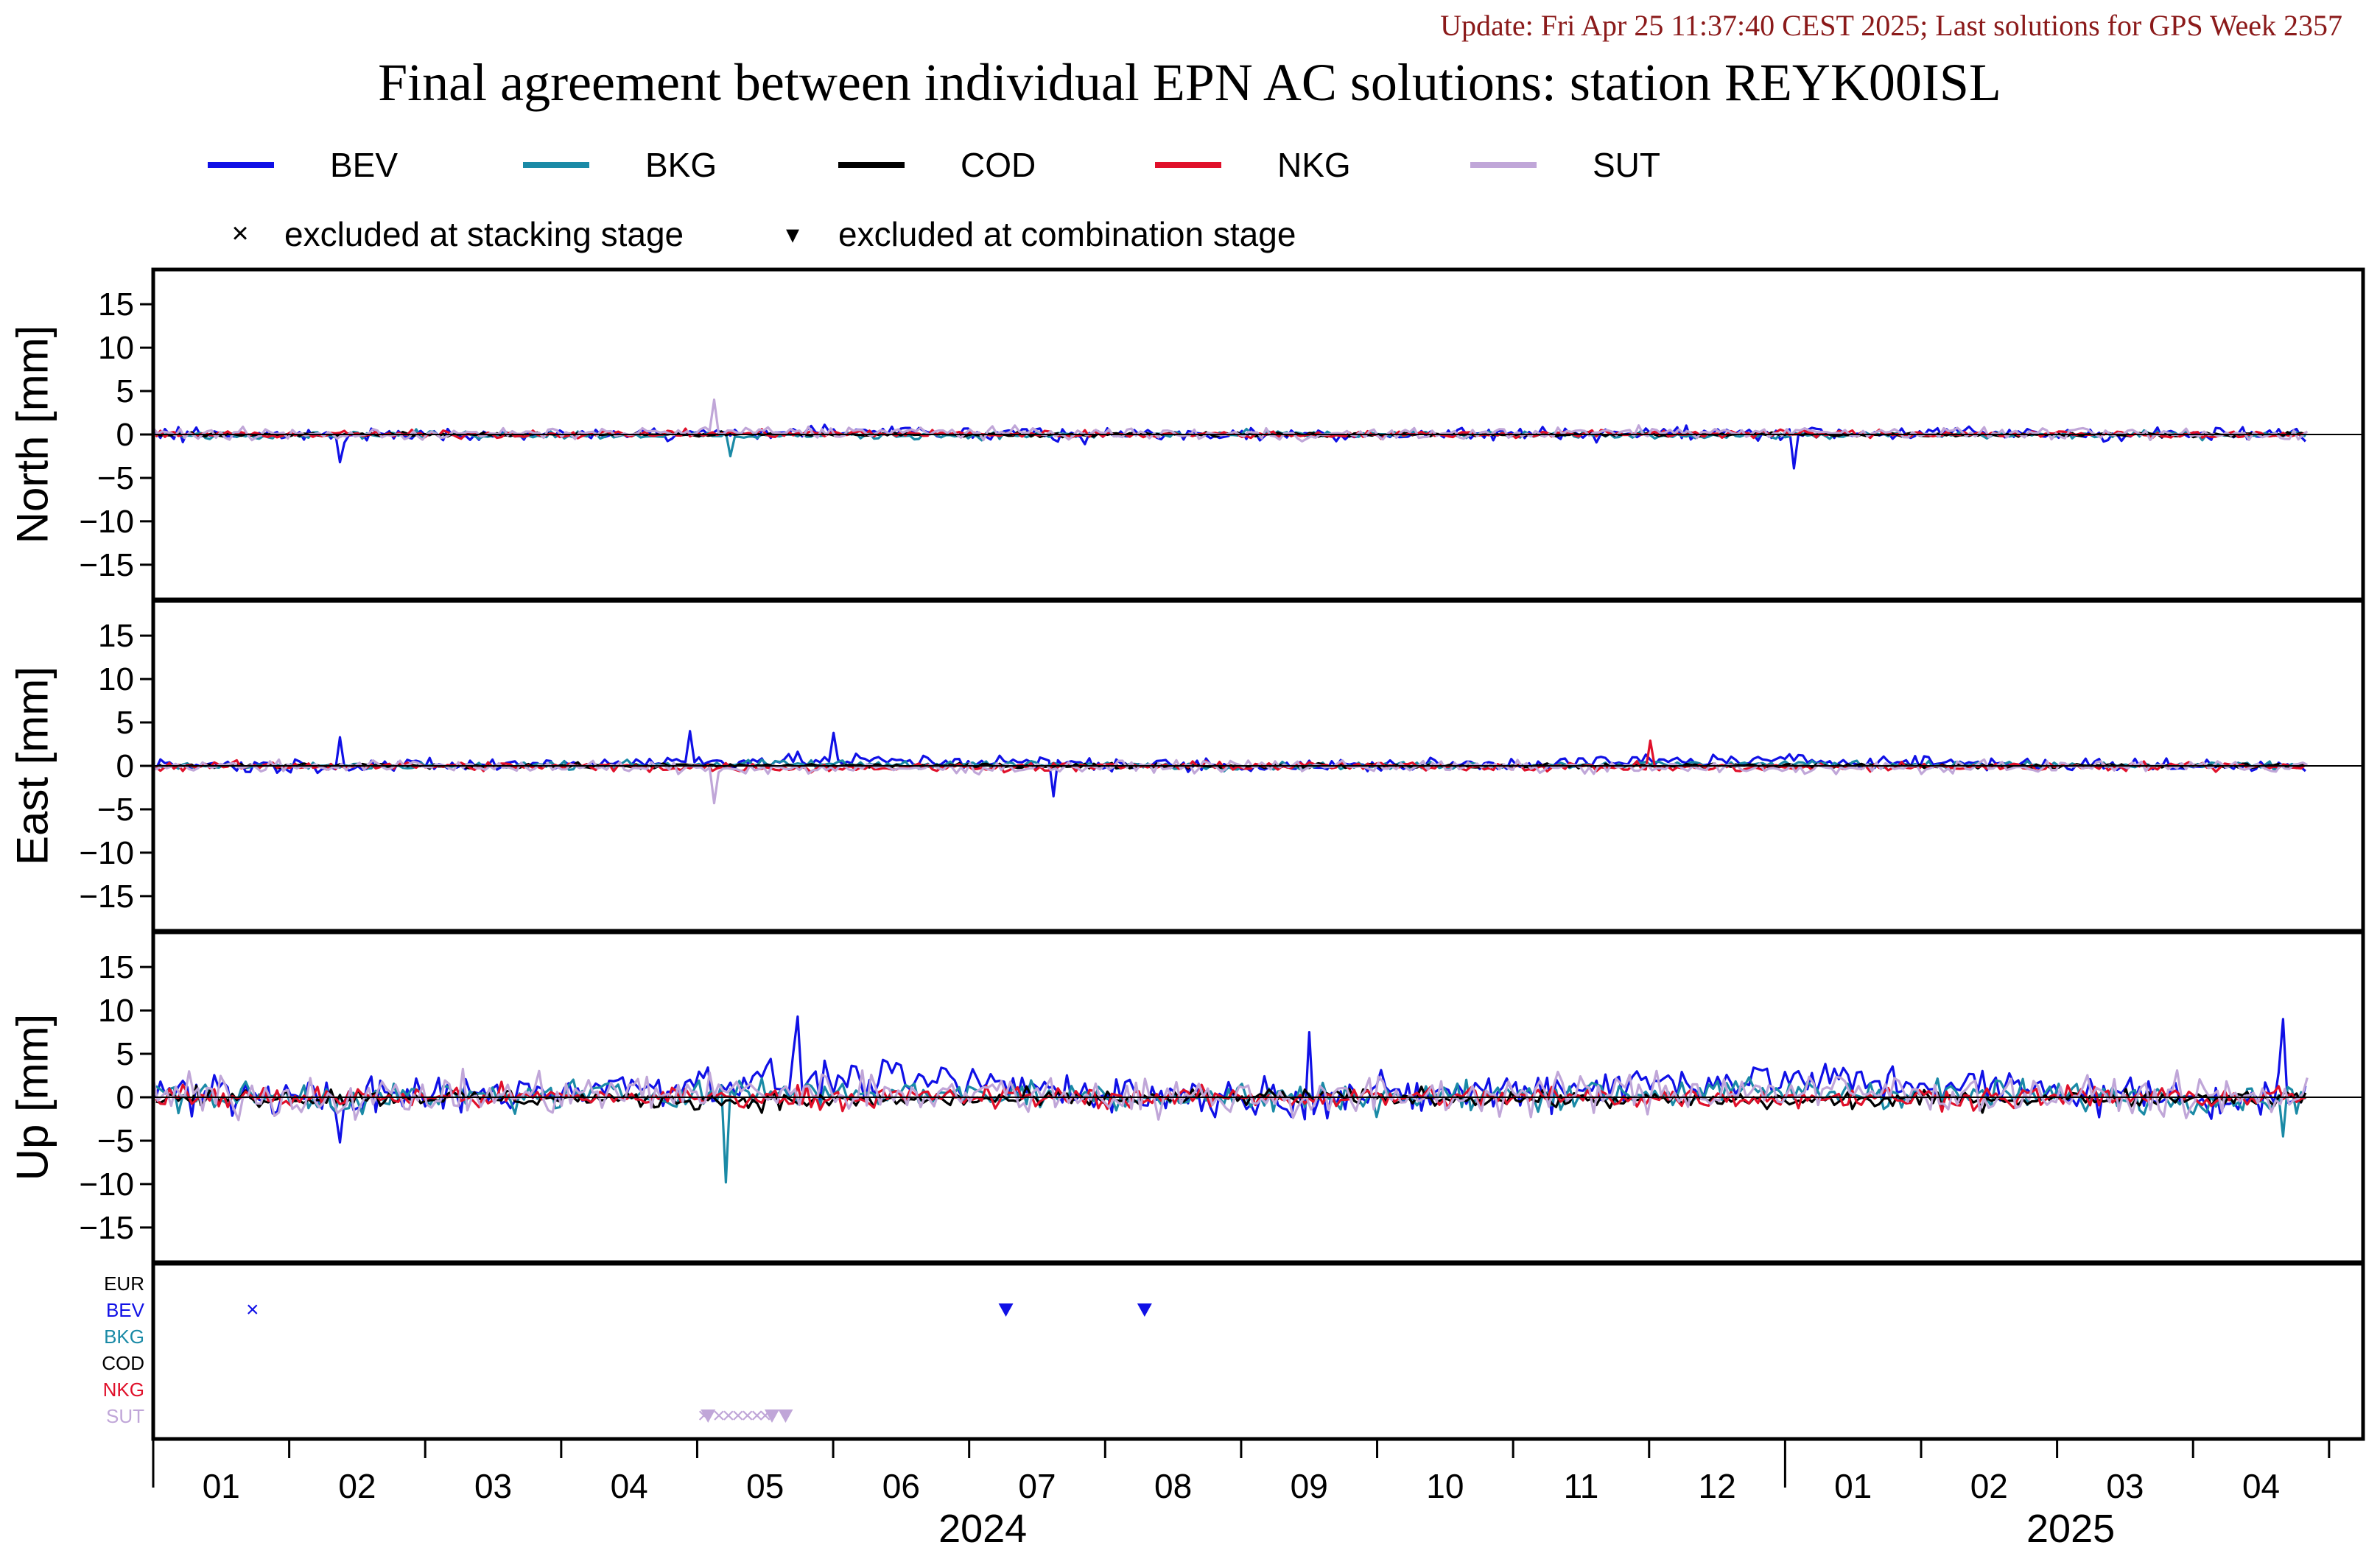 This screenshot has height=1545, width=2380. Describe the element at coordinates (792, 234) in the screenshot. I see `legend-marker-combination-symbol: ▾` at that location.